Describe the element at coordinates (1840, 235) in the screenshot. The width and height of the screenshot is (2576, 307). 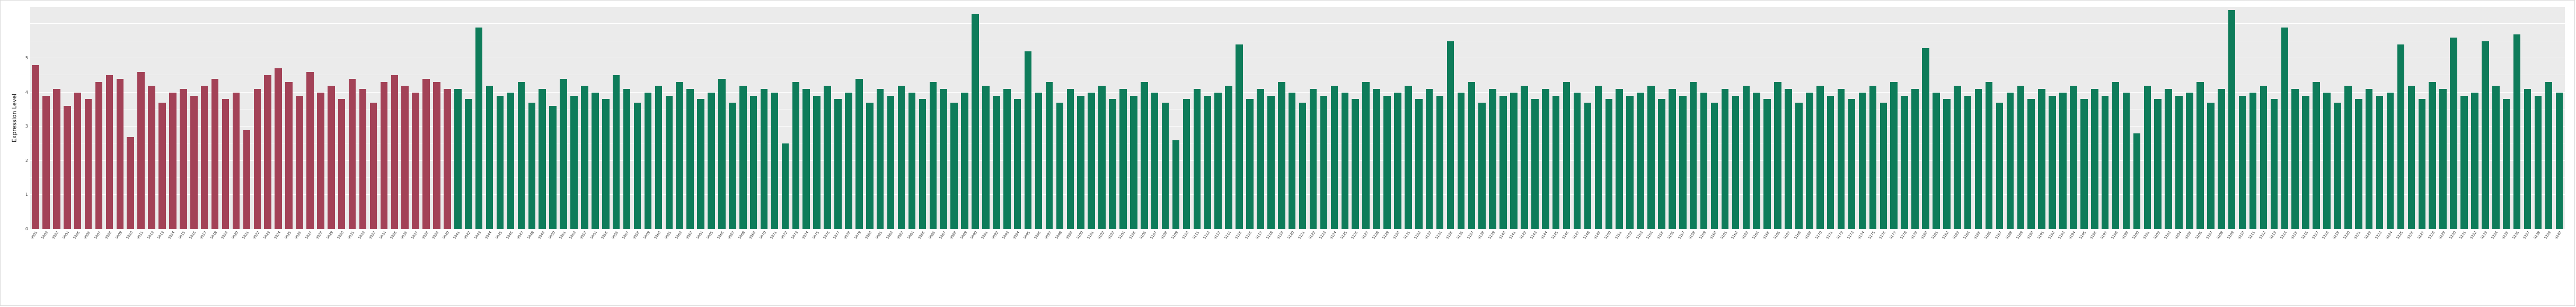
I see `x-tick-label: S172` at that location.